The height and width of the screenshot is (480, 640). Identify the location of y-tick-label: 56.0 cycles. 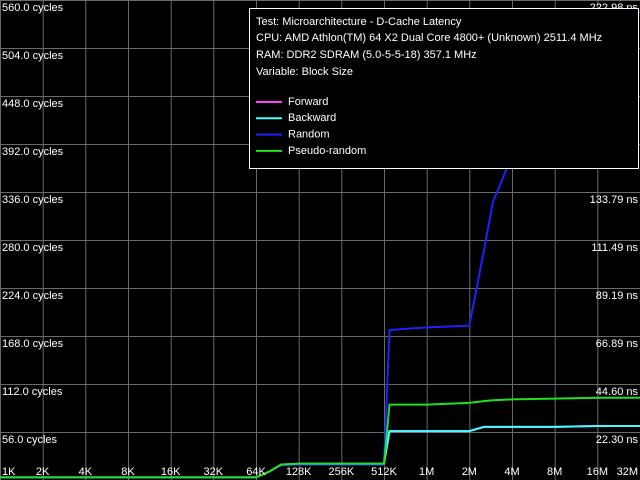
(30, 440).